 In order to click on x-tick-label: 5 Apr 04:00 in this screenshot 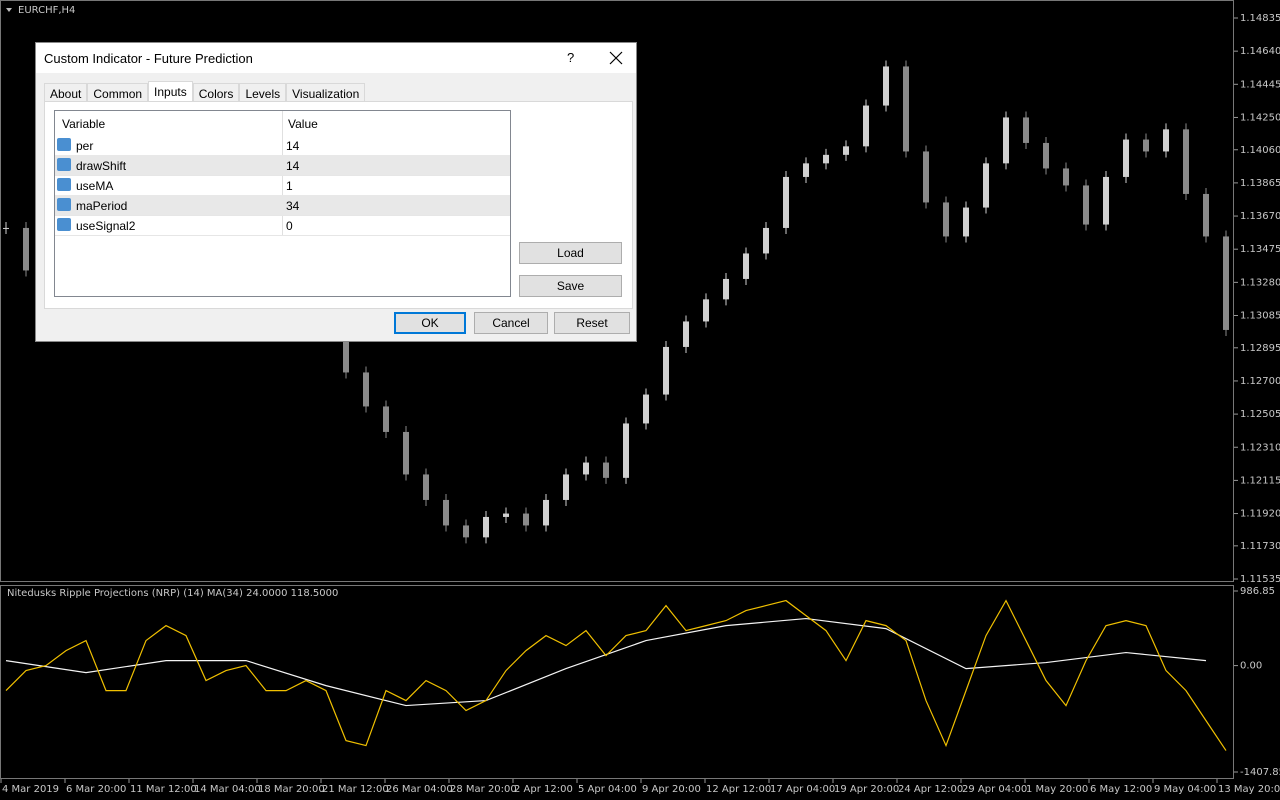, I will do `click(607, 789)`.